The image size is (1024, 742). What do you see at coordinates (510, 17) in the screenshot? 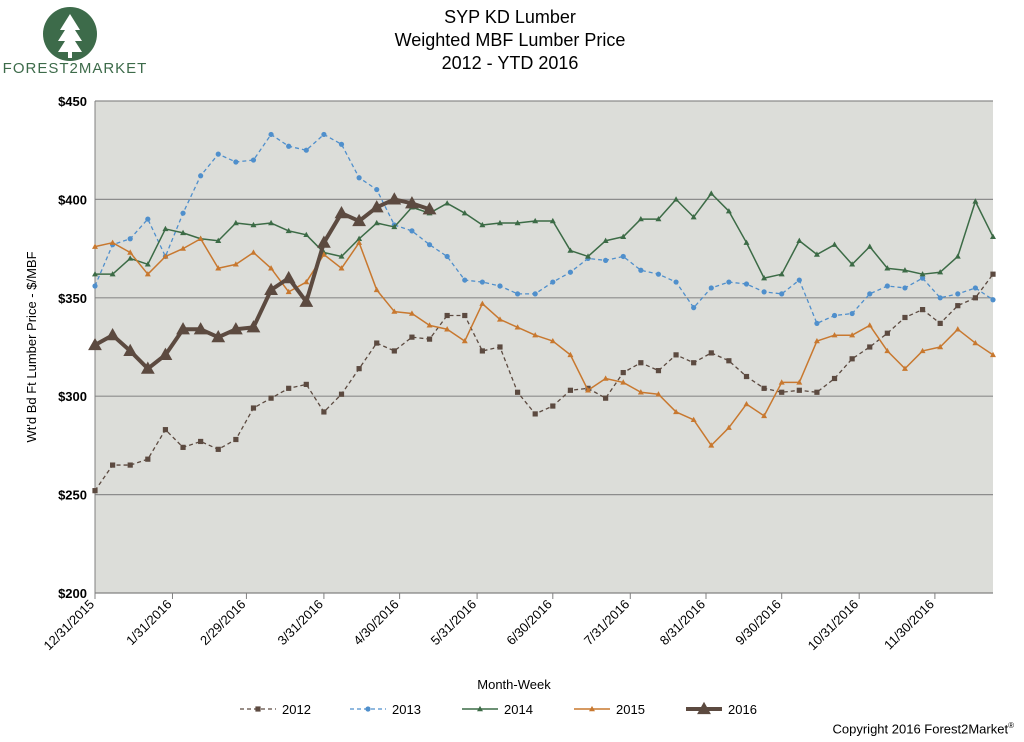
I see `title-line-1: SYP KD Lumber` at bounding box center [510, 17].